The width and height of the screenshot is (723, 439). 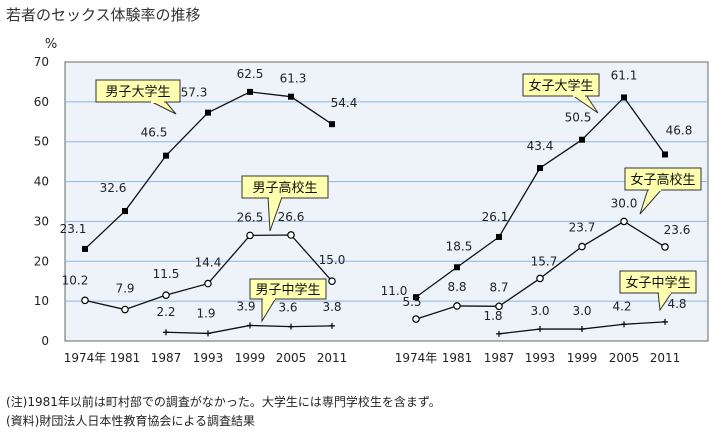 What do you see at coordinates (394, 291) in the screenshot?
I see `data-label: 11.0` at bounding box center [394, 291].